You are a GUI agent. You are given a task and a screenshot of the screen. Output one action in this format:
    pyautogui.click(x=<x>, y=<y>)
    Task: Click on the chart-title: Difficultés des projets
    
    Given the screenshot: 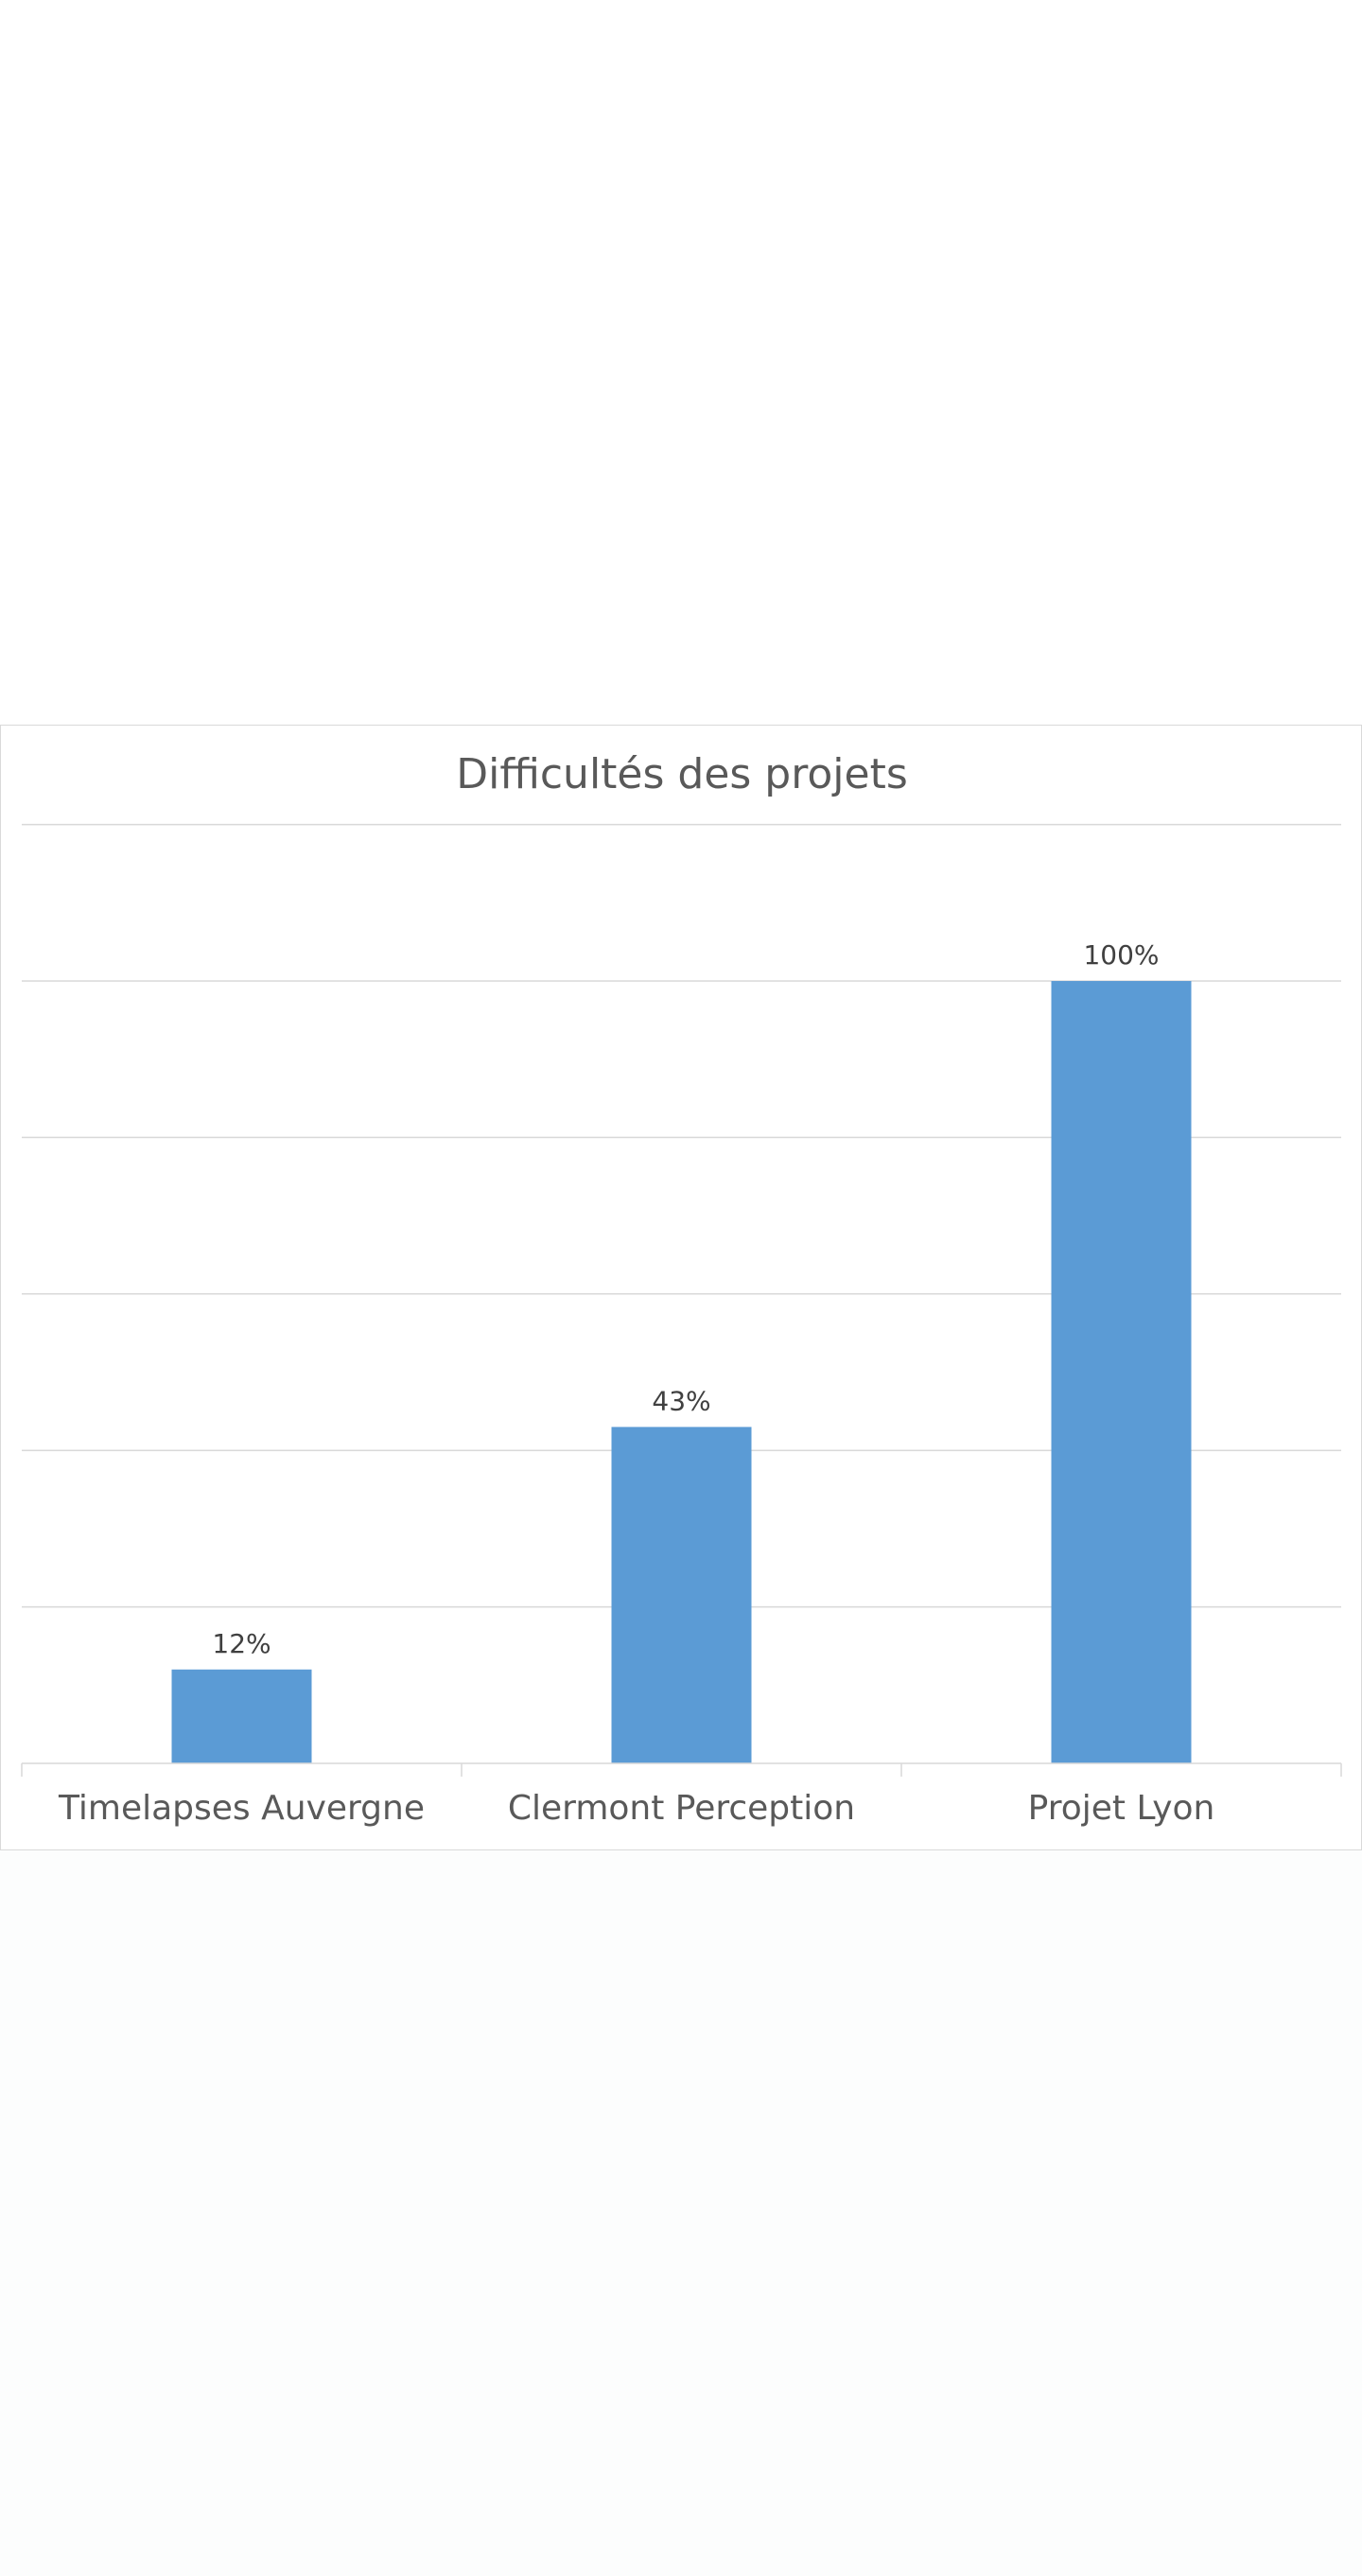 What is the action you would take?
    pyautogui.click(x=682, y=774)
    